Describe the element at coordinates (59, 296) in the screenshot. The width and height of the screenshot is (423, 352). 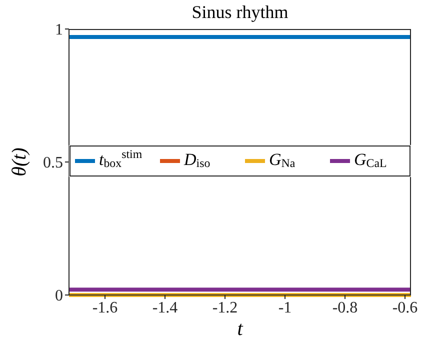
I see `y-tick-label: 0` at that location.